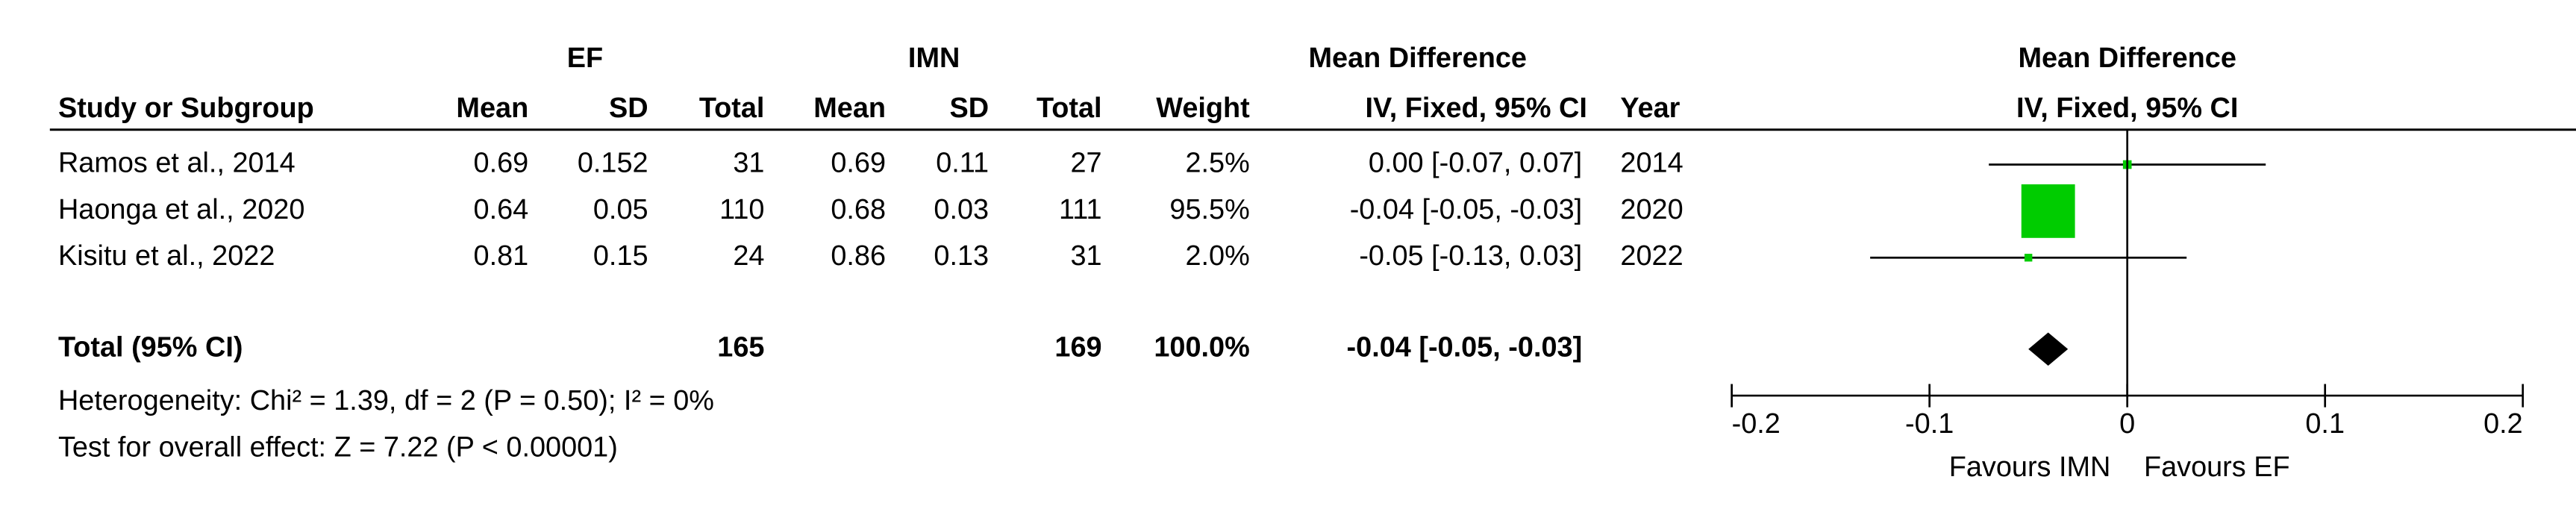 The image size is (2576, 512). I want to click on cell: -0.05 [-0.13, 0.03], so click(1470, 256).